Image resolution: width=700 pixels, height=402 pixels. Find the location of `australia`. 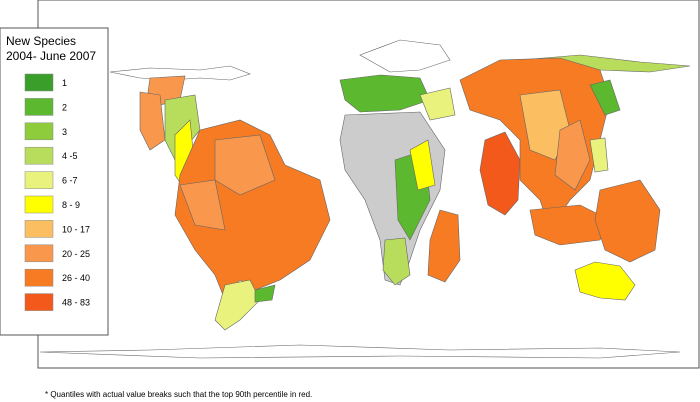

australia is located at coordinates (605, 281).